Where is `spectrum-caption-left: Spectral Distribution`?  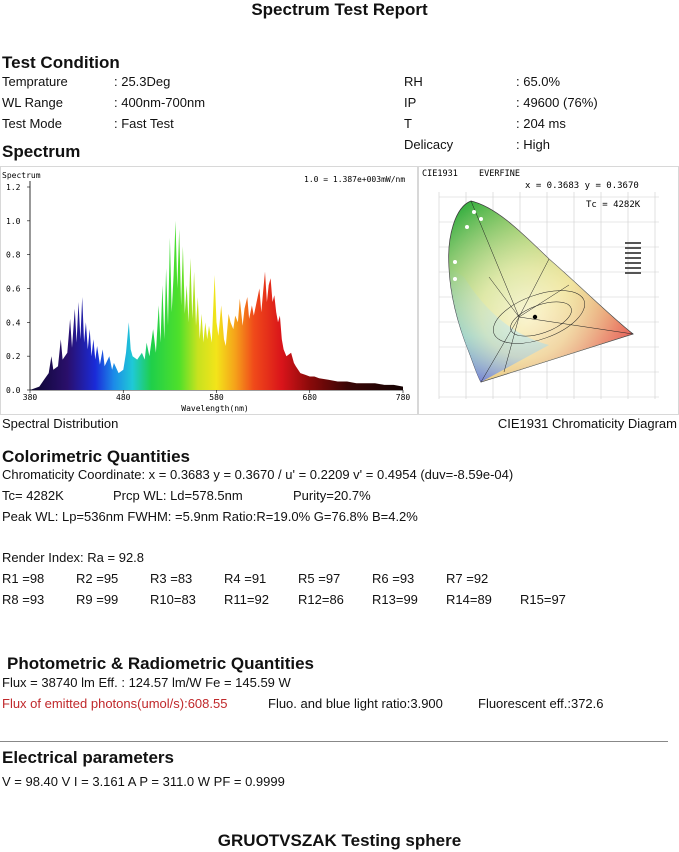
spectrum-caption-left: Spectral Distribution is located at coordinates (60, 423).